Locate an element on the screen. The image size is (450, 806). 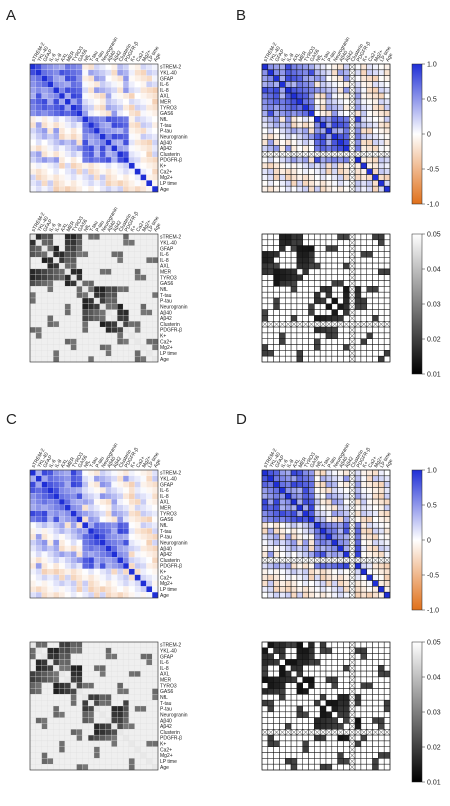
row-tick-label: P-tau is located at coordinates (166, 132).